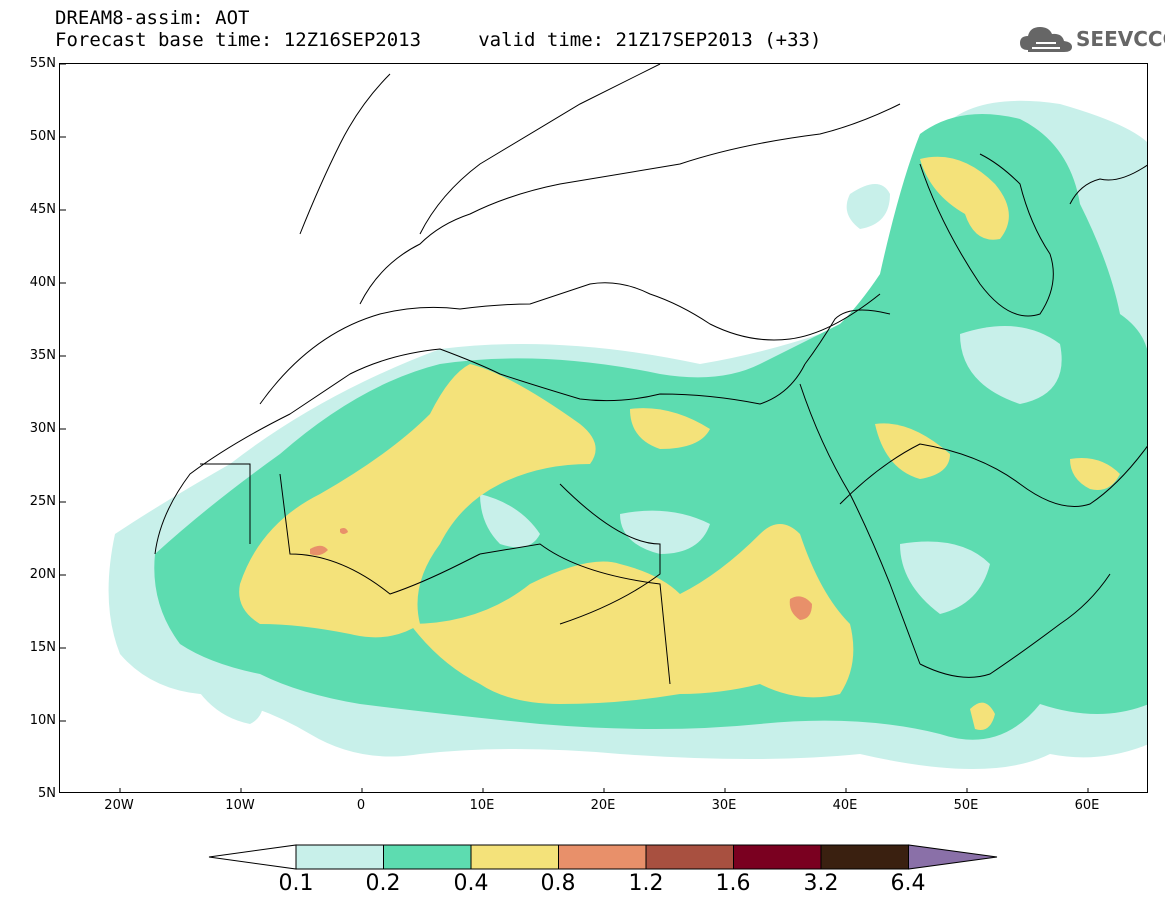 This screenshot has height=905, width=1165. What do you see at coordinates (908, 883) in the screenshot?
I see `colorbar-label: 6.4` at bounding box center [908, 883].